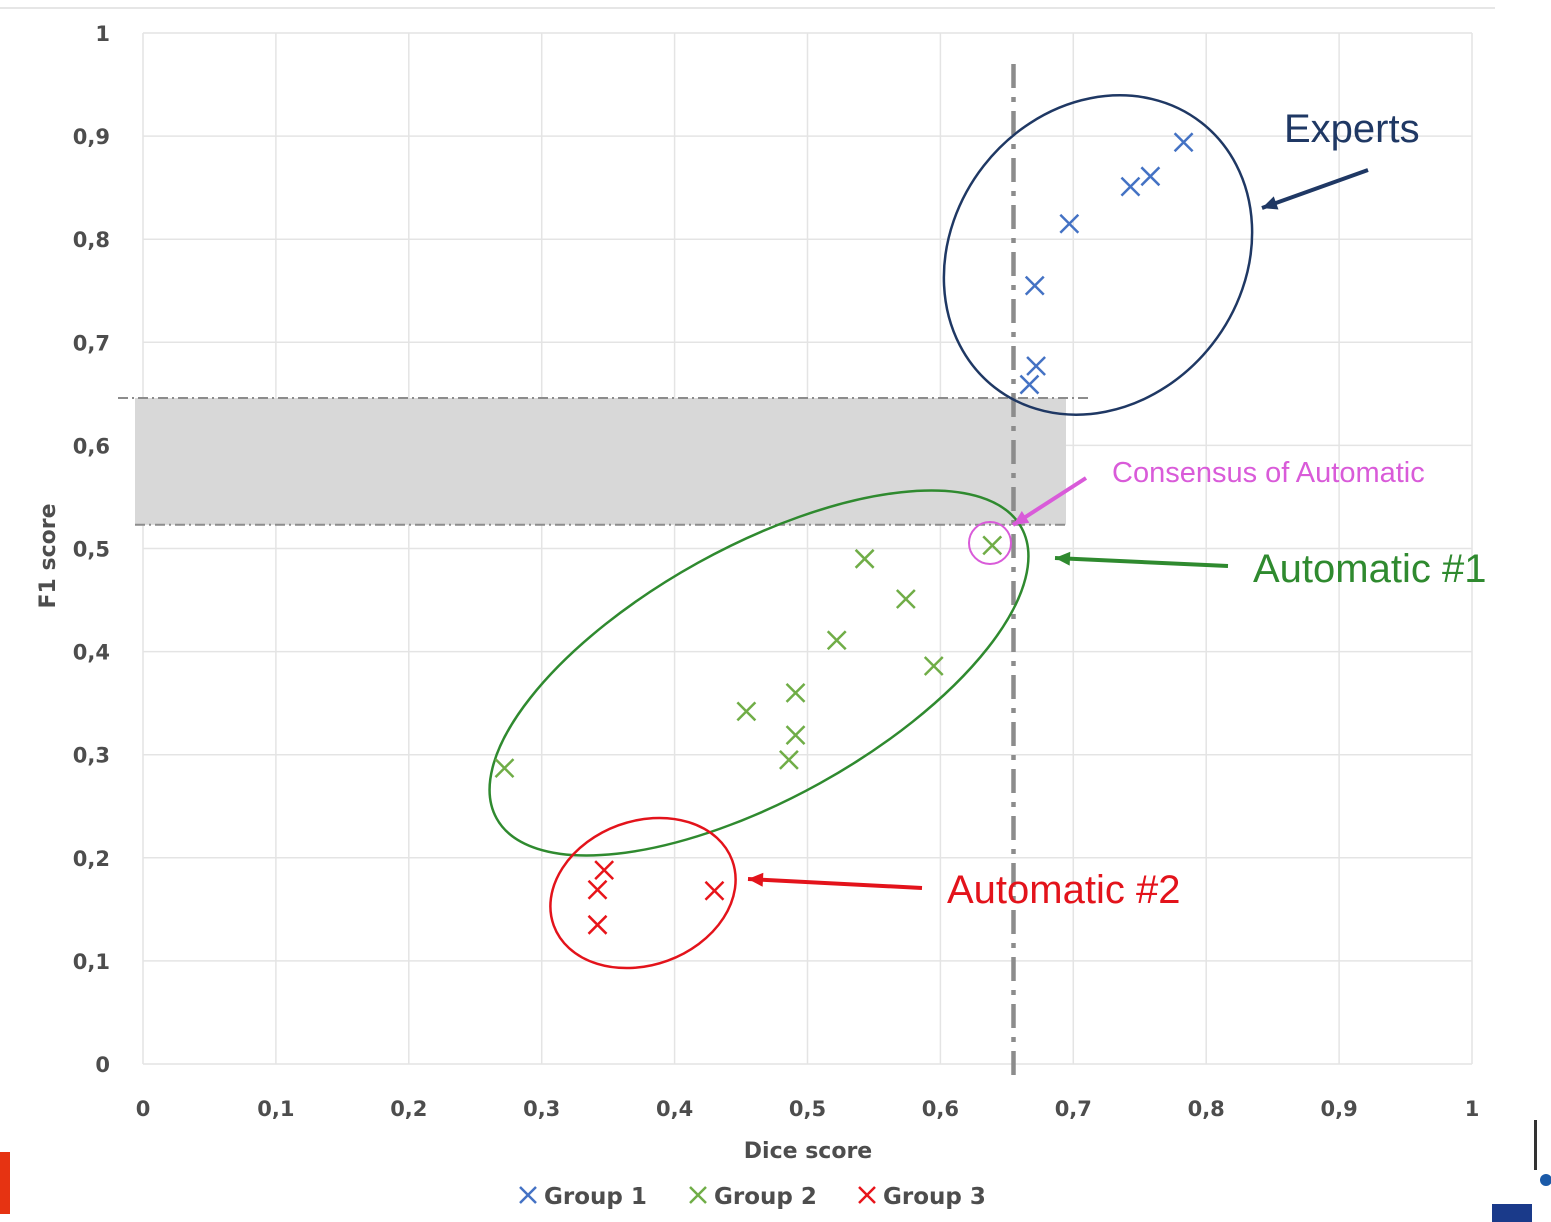 Image resolution: width=1551 pixels, height=1222 pixels. Describe the element at coordinates (91, 962) in the screenshot. I see `y-tick-label: 0,1` at that location.